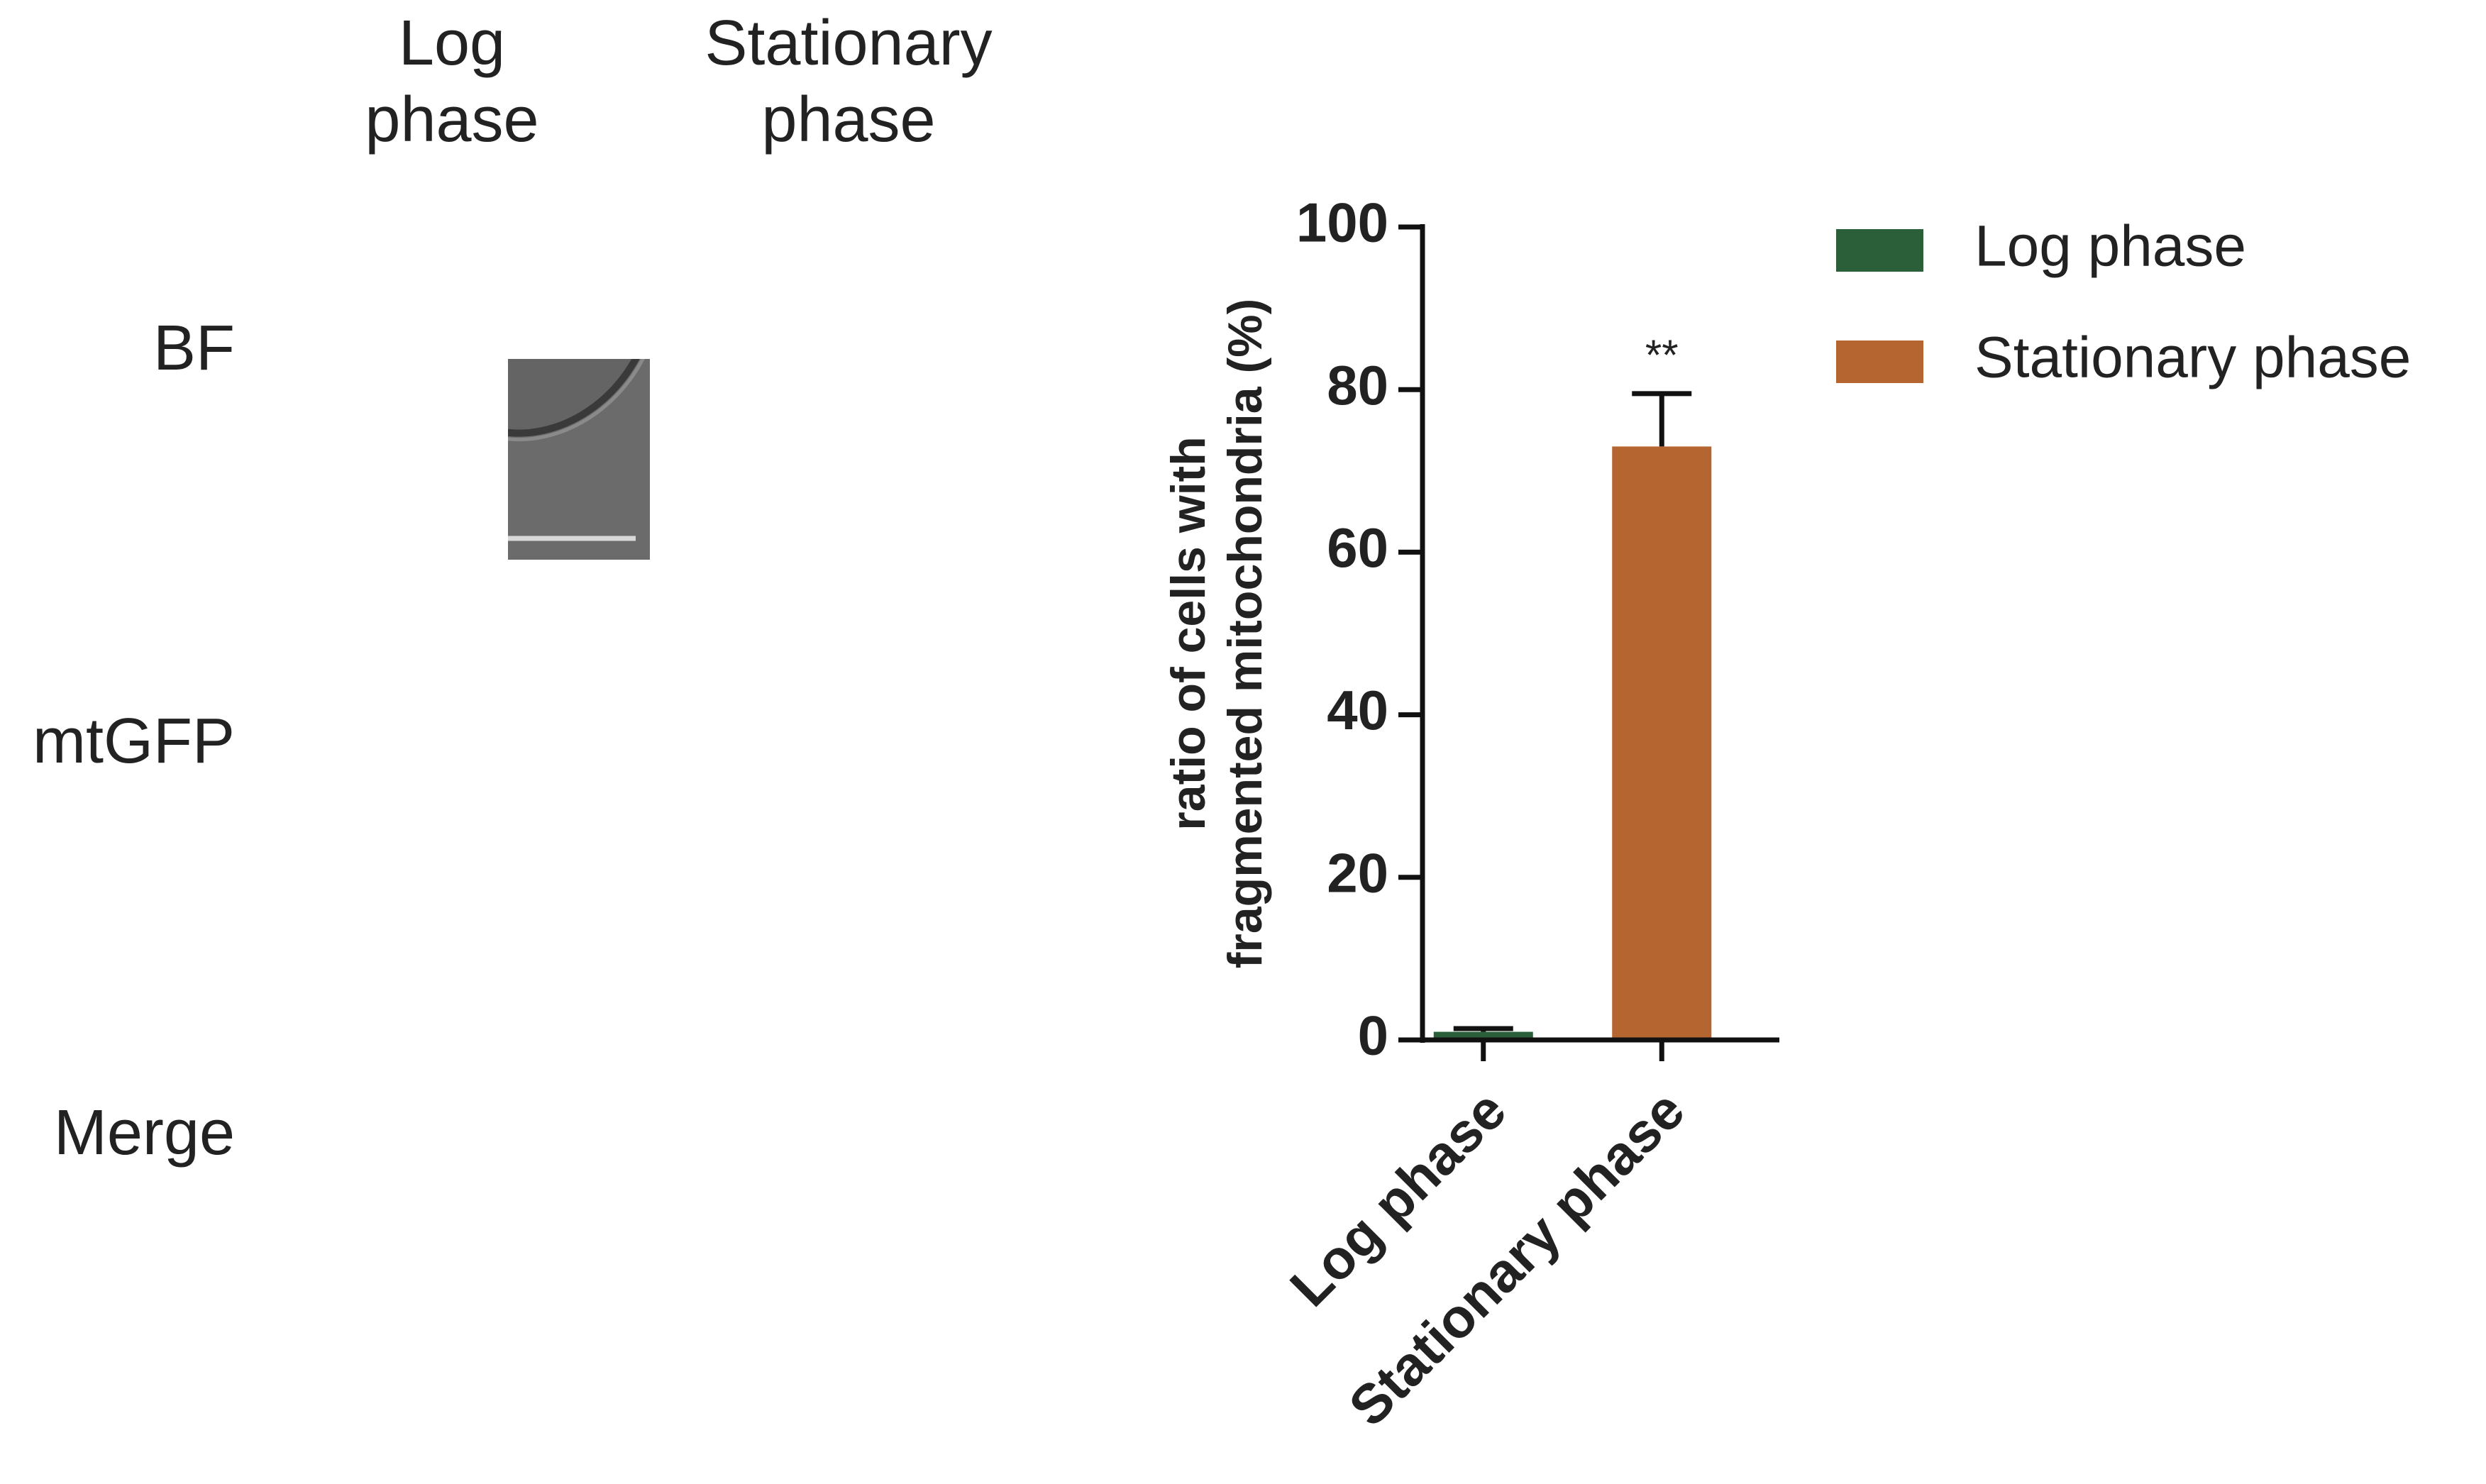 The height and width of the screenshot is (1484, 2486). I want to click on legend-swatch, so click(1879, 251).